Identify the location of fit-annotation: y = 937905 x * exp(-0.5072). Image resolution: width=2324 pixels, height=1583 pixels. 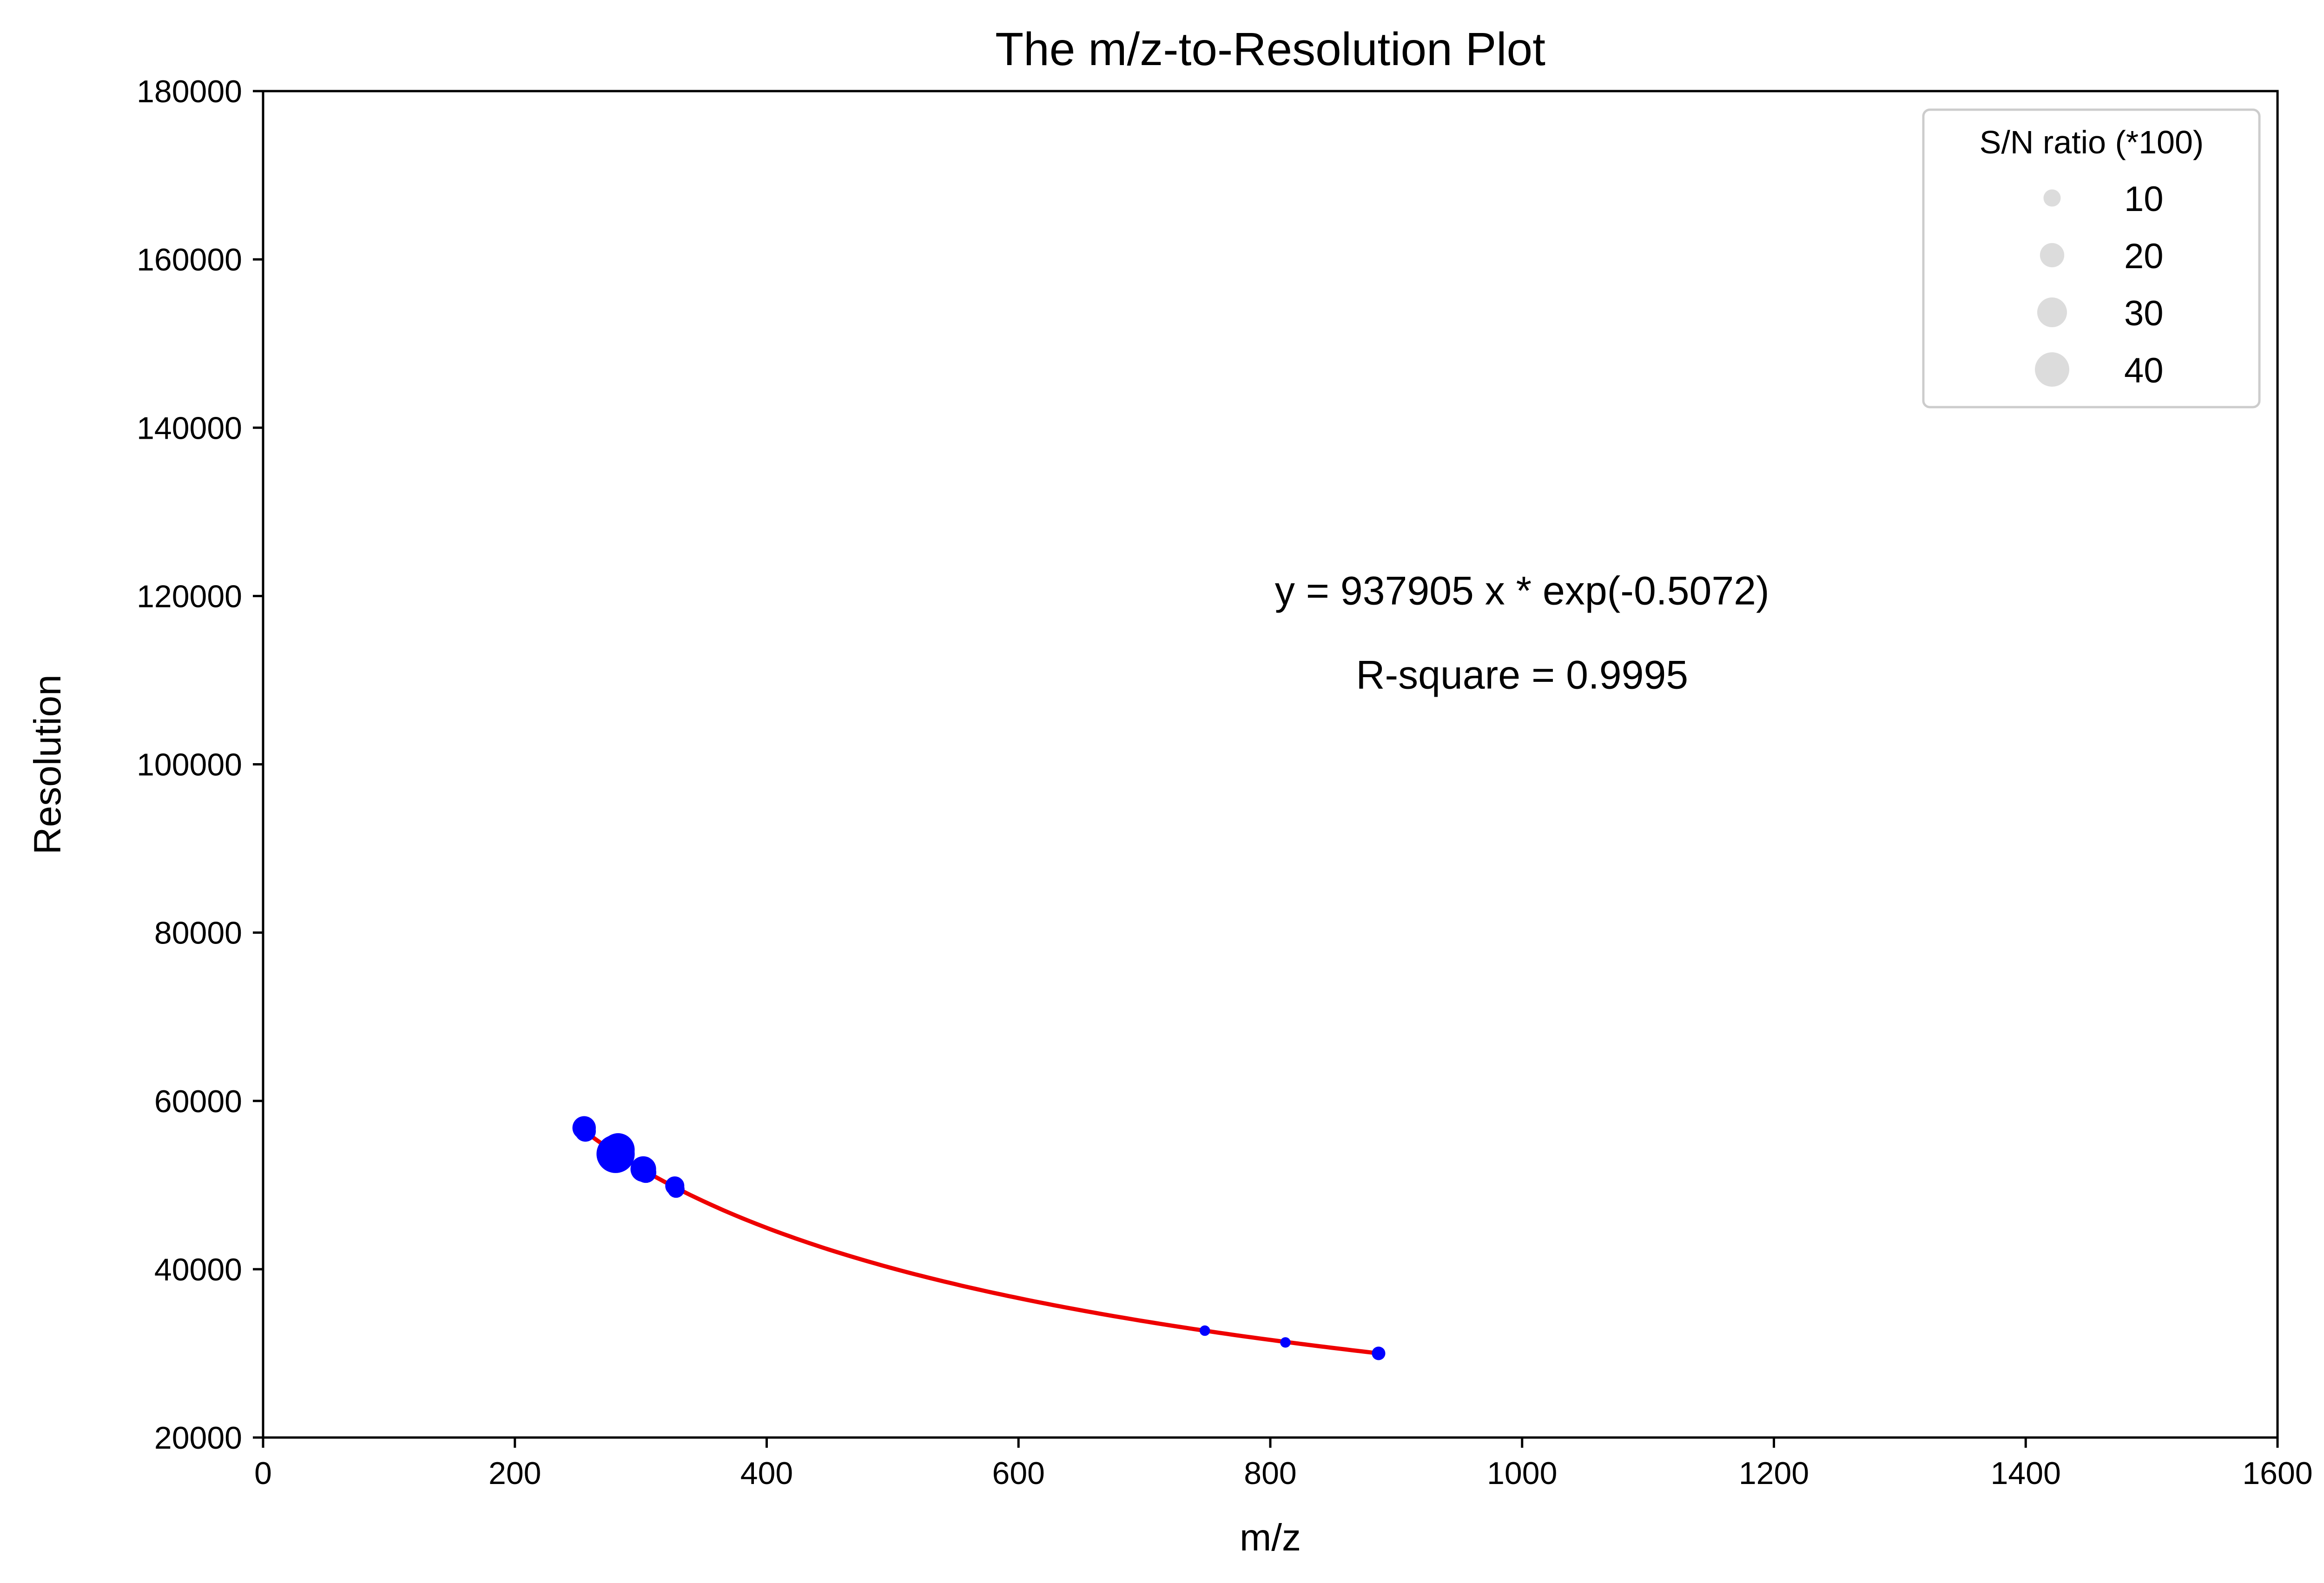
(1522, 590).